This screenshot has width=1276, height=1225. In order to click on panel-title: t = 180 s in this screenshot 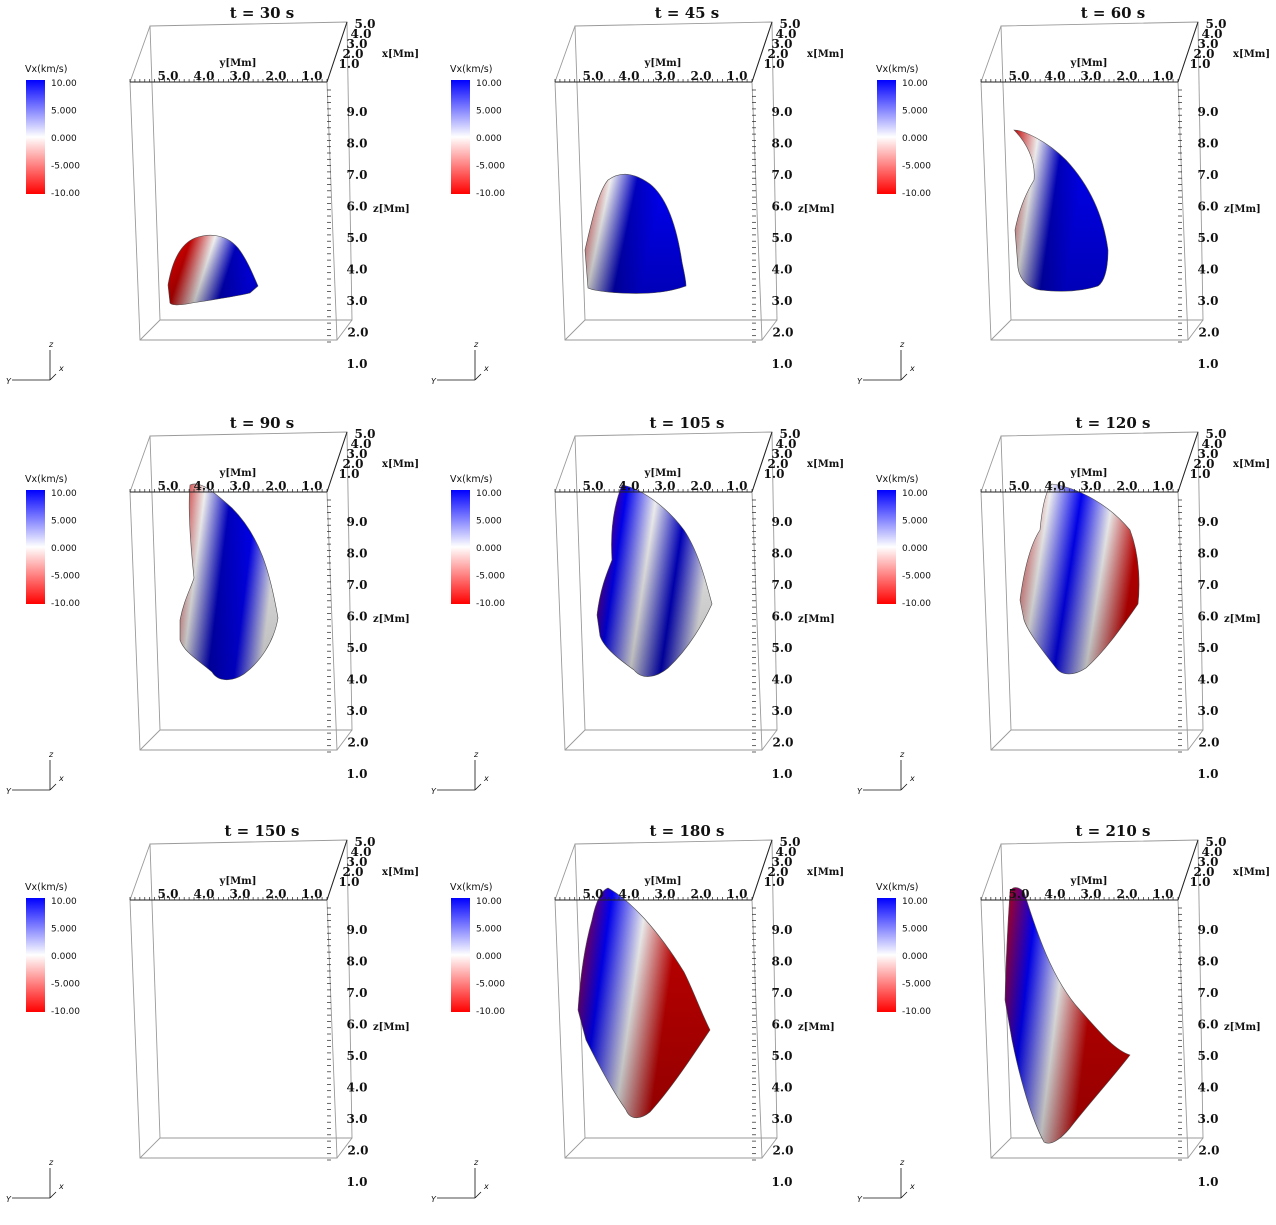, I will do `click(687, 831)`.